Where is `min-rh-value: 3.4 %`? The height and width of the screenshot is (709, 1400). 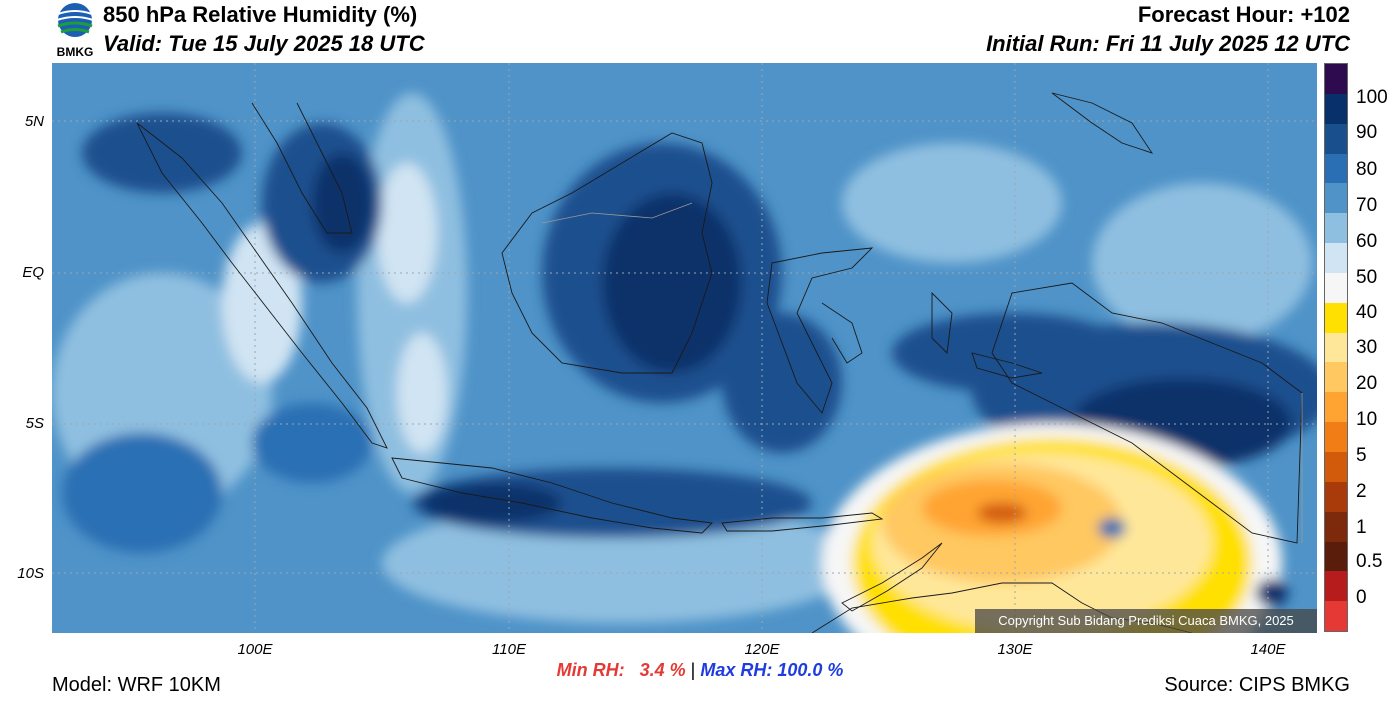 min-rh-value: 3.4 % is located at coordinates (662, 670).